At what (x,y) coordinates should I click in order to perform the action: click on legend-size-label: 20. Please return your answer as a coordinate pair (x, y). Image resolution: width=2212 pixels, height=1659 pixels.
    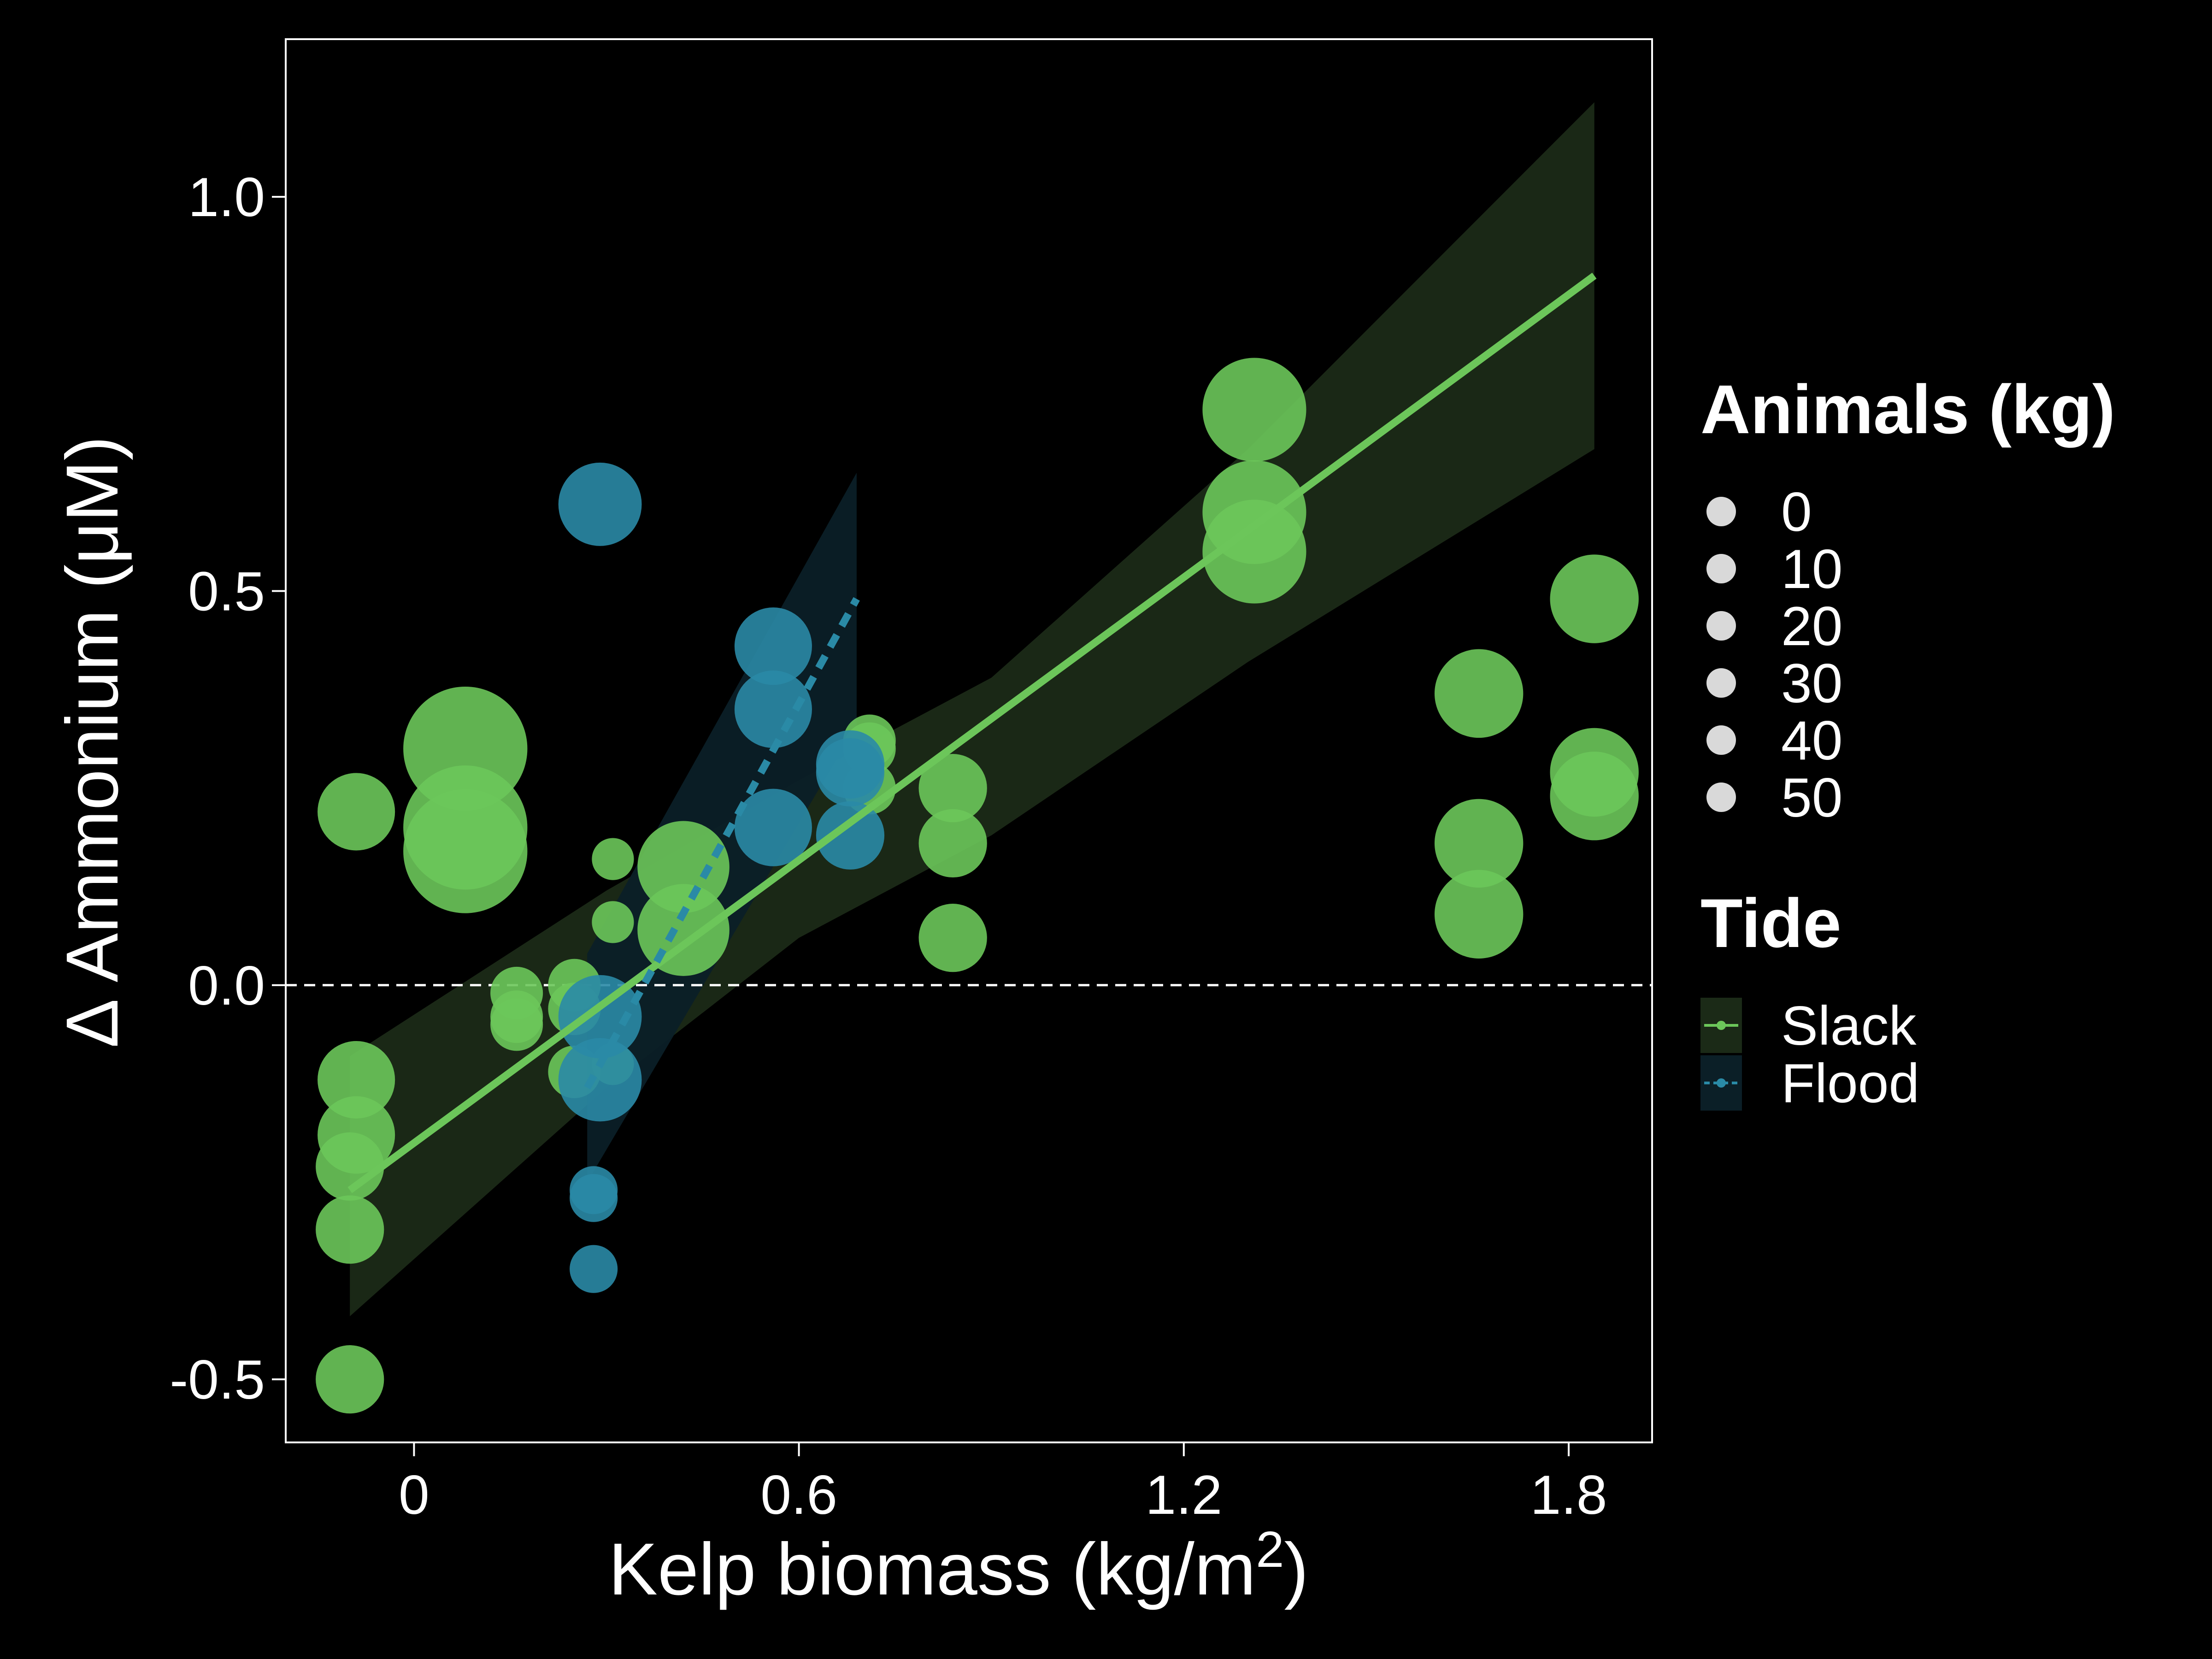
    Looking at the image, I should click on (1811, 626).